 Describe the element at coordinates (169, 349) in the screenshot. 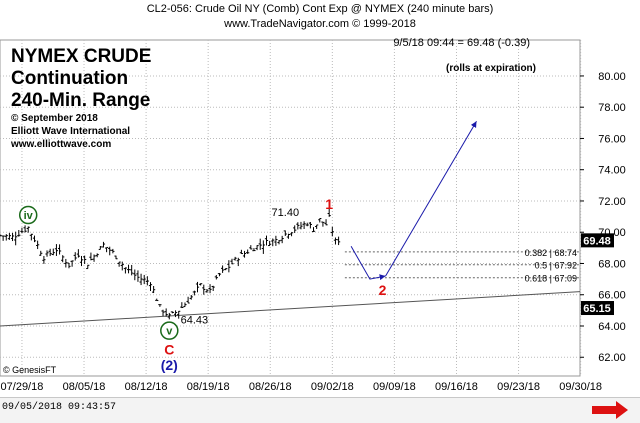

I see `wave-label: C` at that location.